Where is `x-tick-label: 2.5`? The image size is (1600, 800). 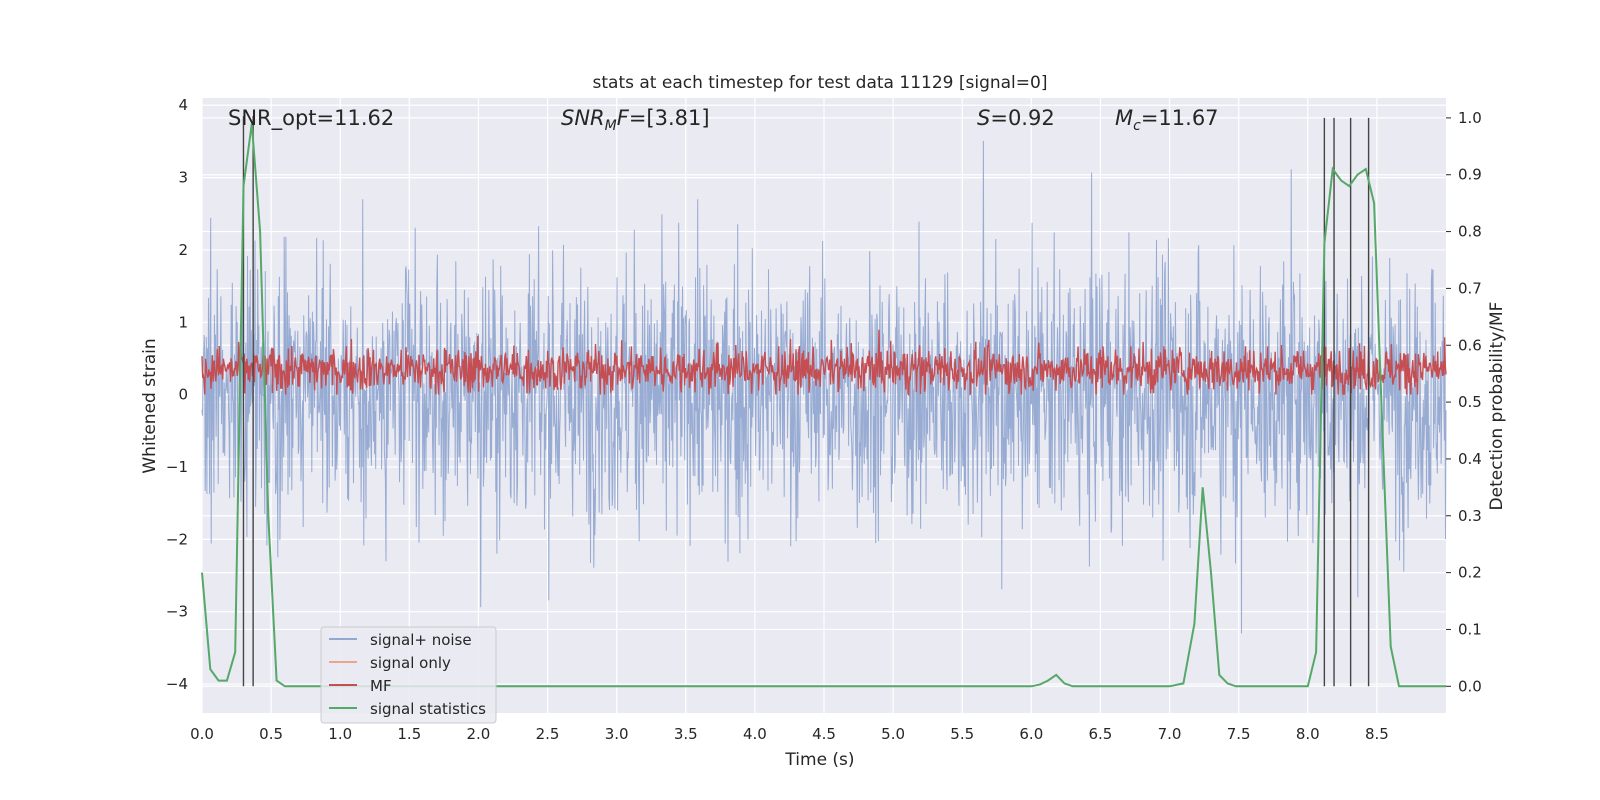 x-tick-label: 2.5 is located at coordinates (548, 734).